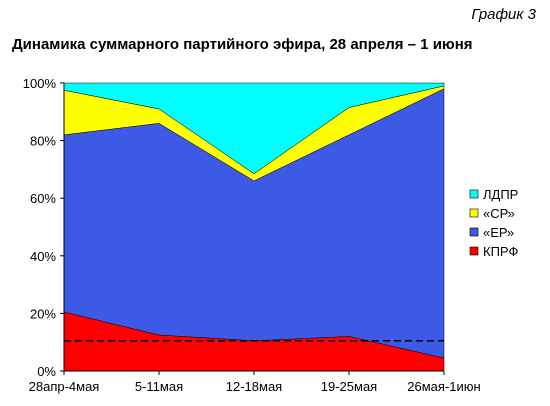 The image size is (550, 406). What do you see at coordinates (43, 313) in the screenshot?
I see `y-tick-label: 20%` at bounding box center [43, 313].